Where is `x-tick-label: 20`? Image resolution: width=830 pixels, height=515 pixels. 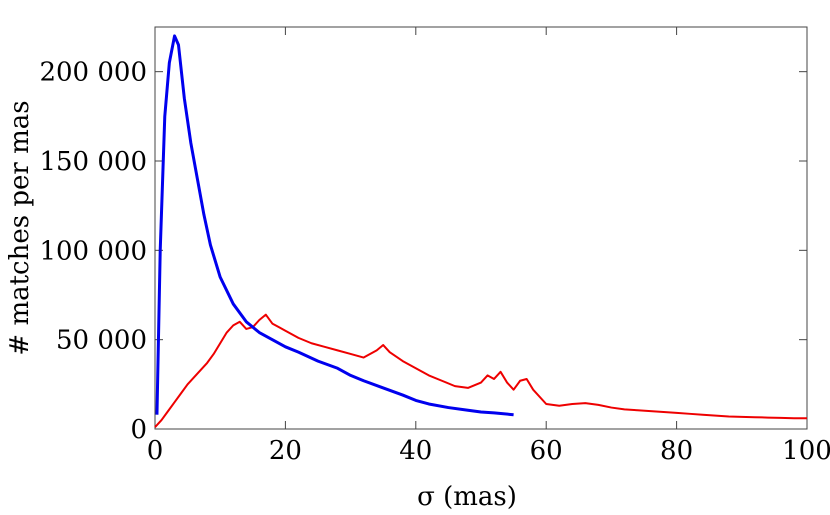
x-tick-label: 20 is located at coordinates (285, 451).